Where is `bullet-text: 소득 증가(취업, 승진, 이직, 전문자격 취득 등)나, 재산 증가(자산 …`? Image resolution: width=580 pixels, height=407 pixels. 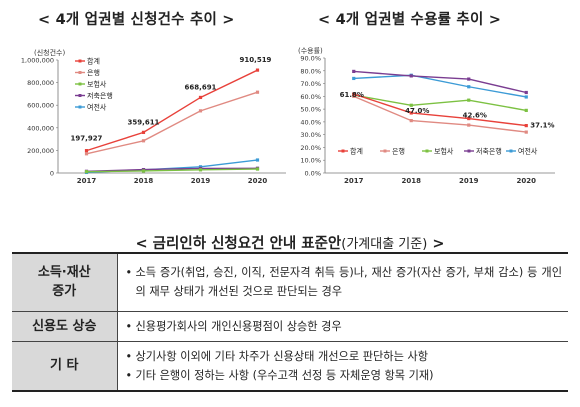 bullet-text: 소득 증가(취업, 승진, 이직, 전문자격 취득 등)나, 재산 증가(자산 … is located at coordinates (349, 282).